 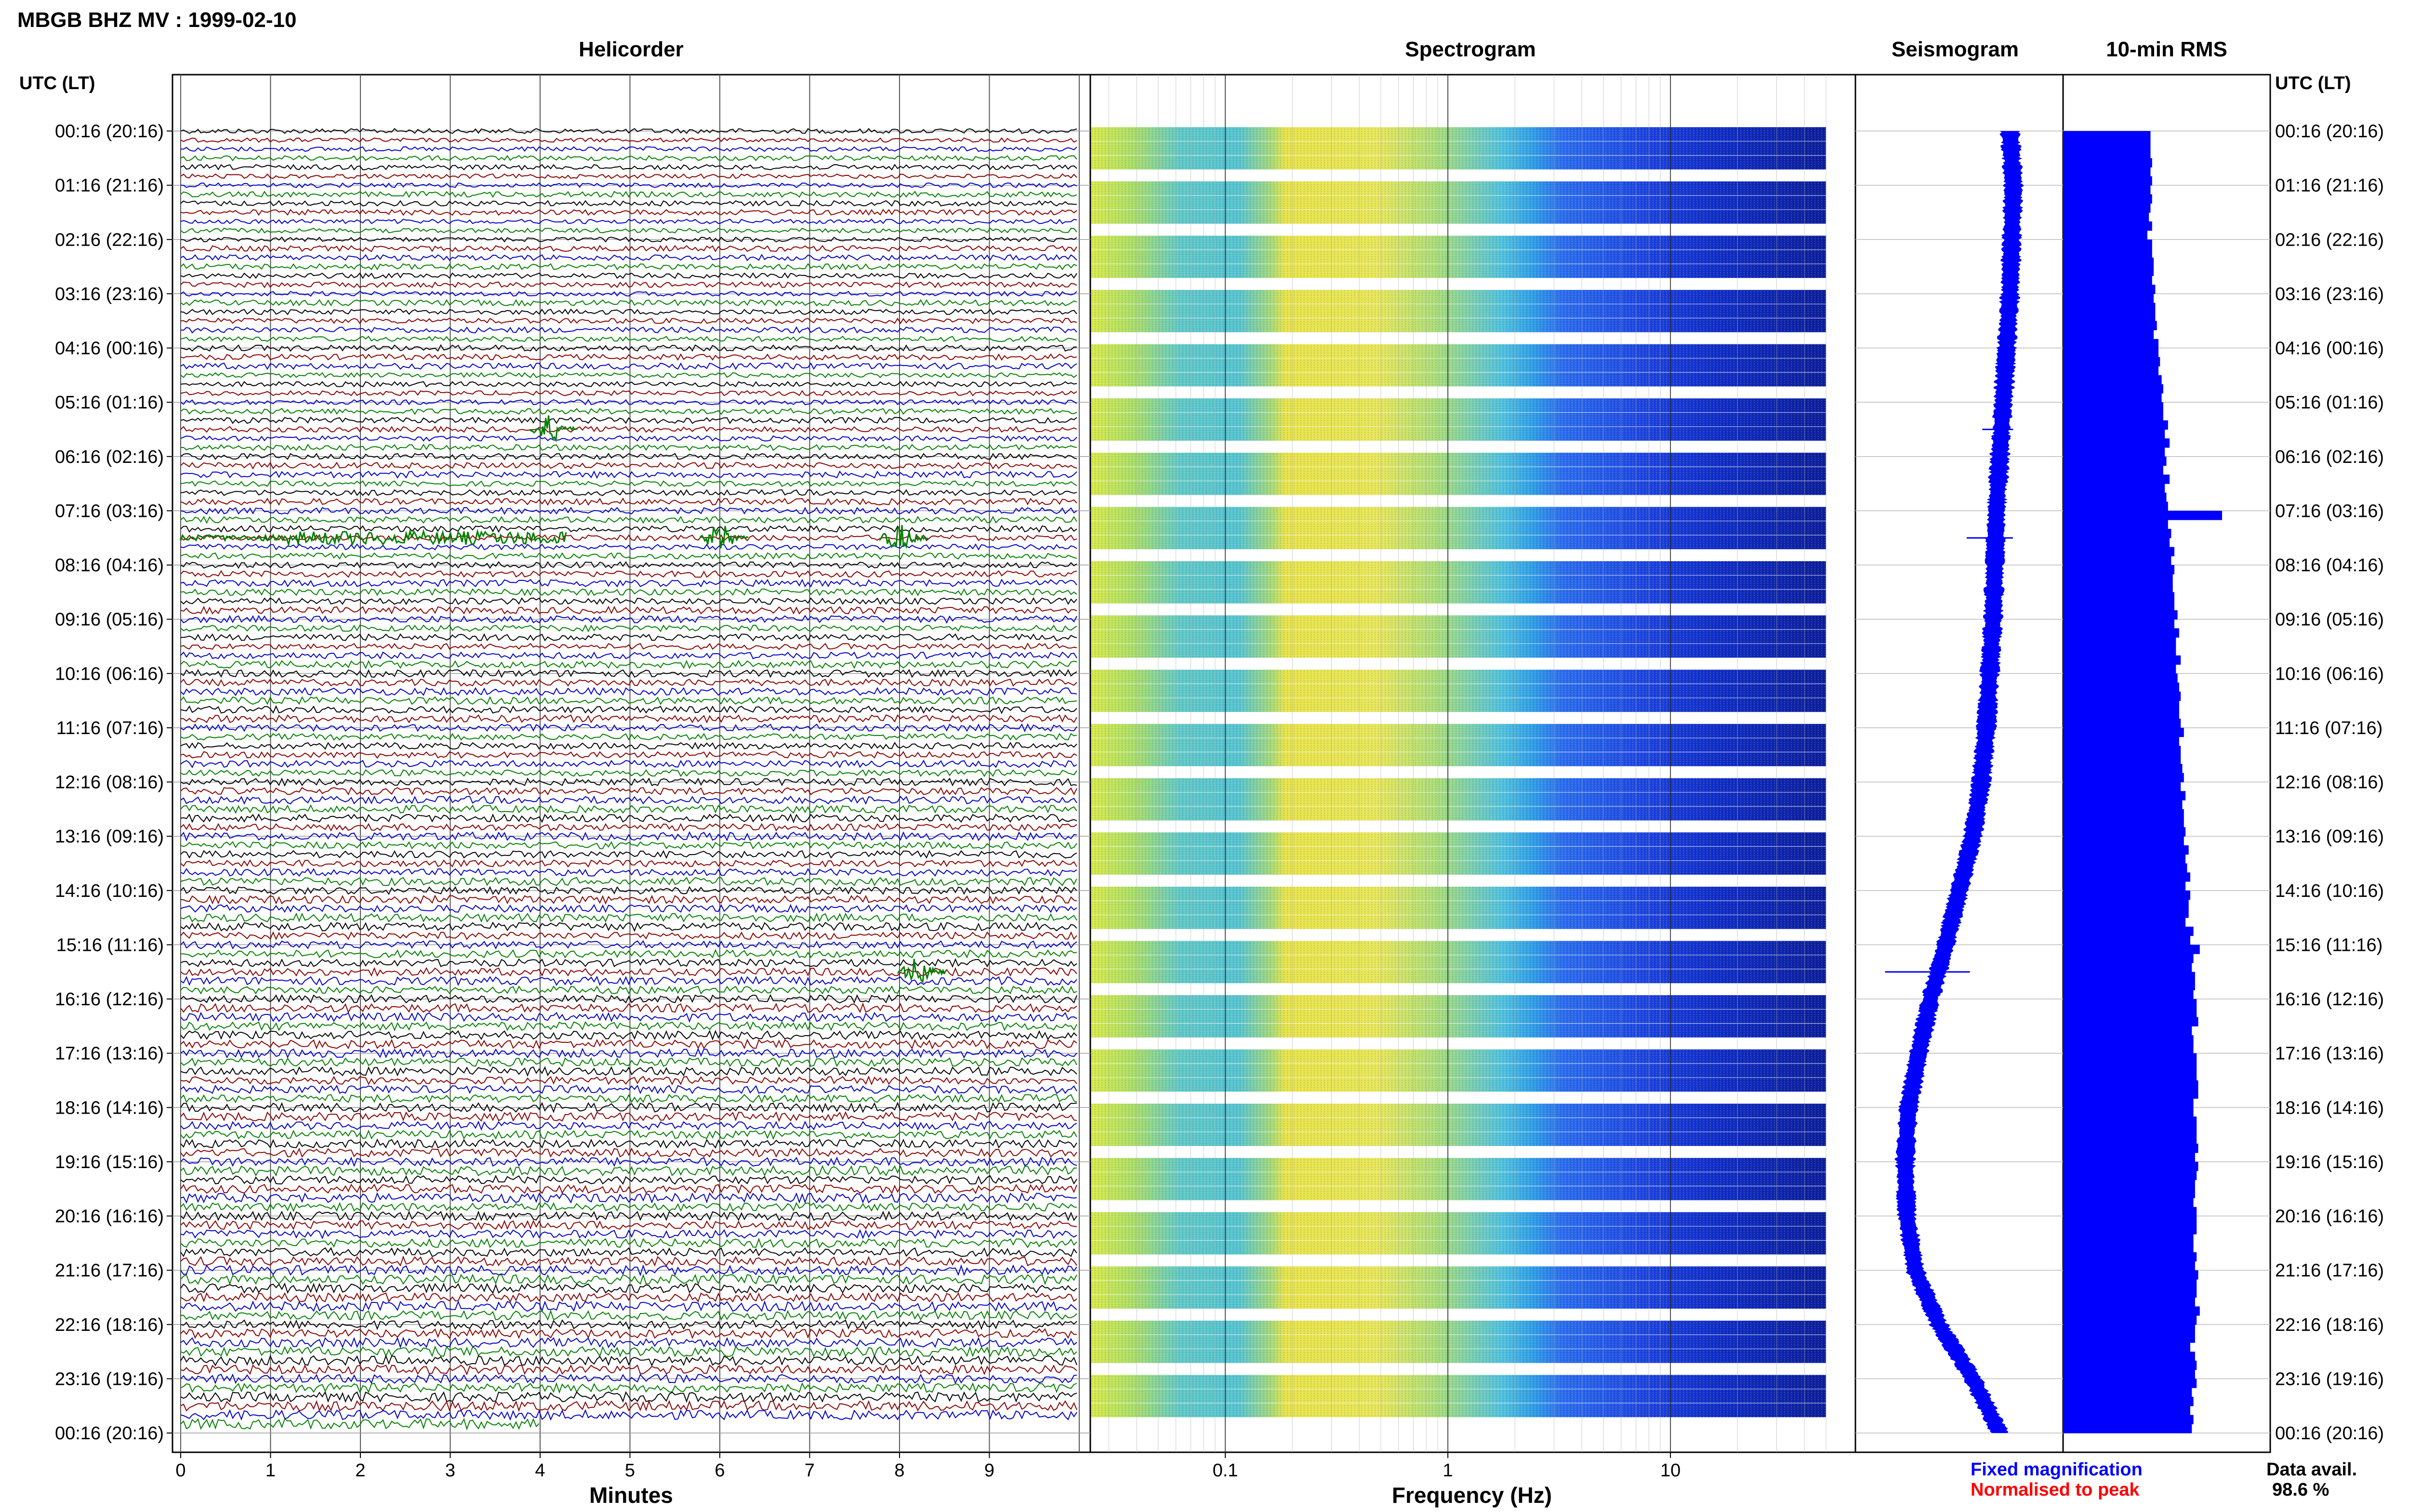 I want to click on right-time-tick-label: 07:16 (03:16), so click(x=2329, y=511).